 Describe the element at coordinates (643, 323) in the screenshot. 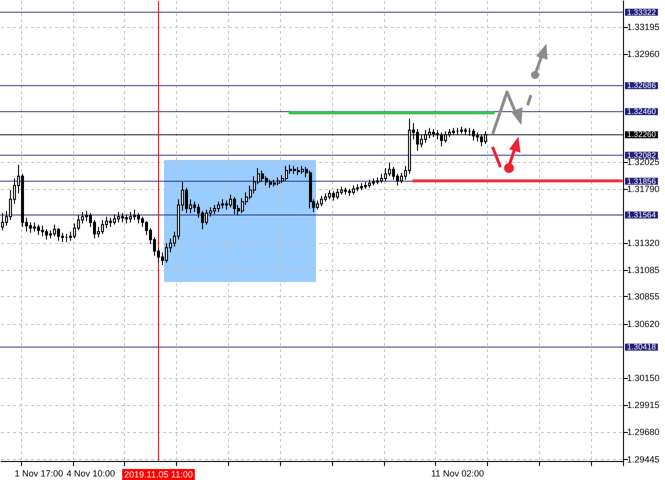

I see `y-tick-label: 1.30620` at that location.